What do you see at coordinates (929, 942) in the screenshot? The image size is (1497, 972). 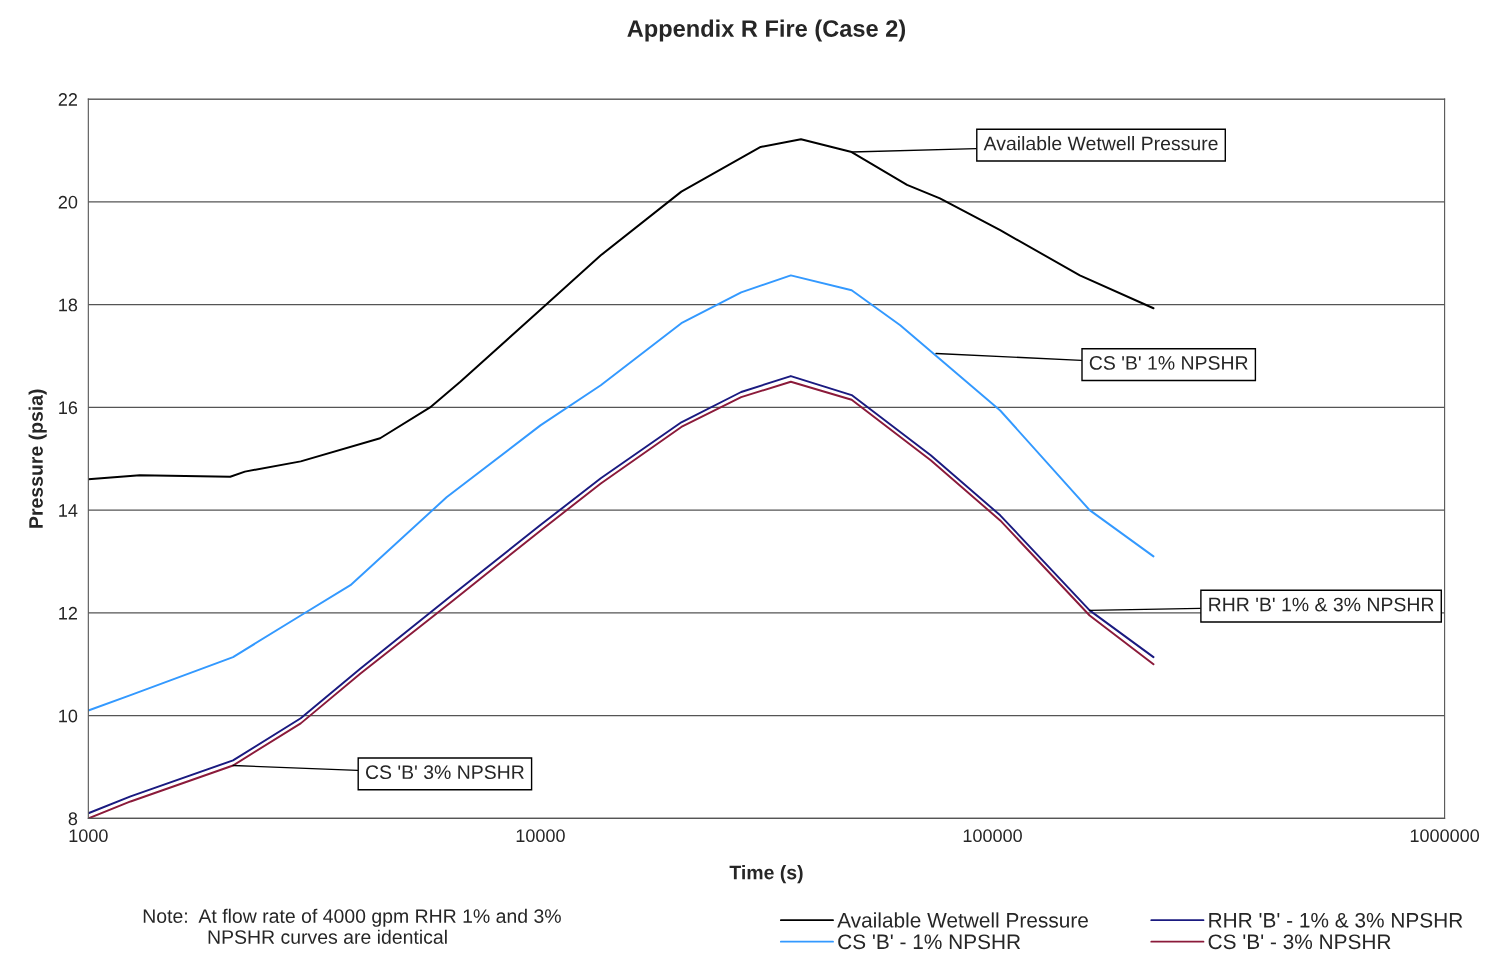 I see `legend-label: CS 'B' - 1% NPSHR` at bounding box center [929, 942].